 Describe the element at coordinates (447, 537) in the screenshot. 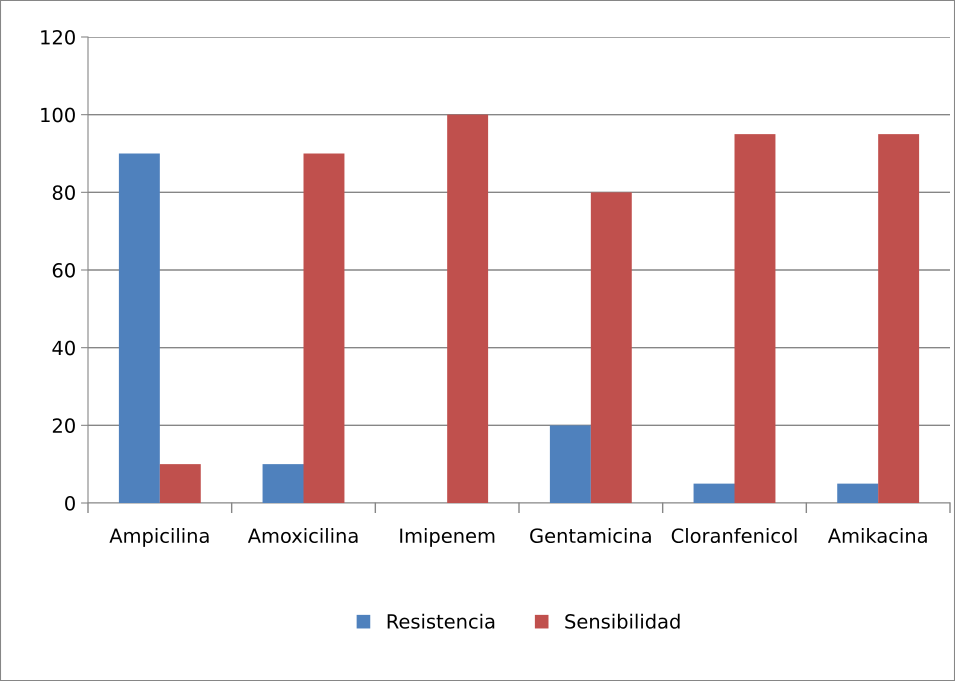

I see `x-tick-label: Imipenem` at that location.